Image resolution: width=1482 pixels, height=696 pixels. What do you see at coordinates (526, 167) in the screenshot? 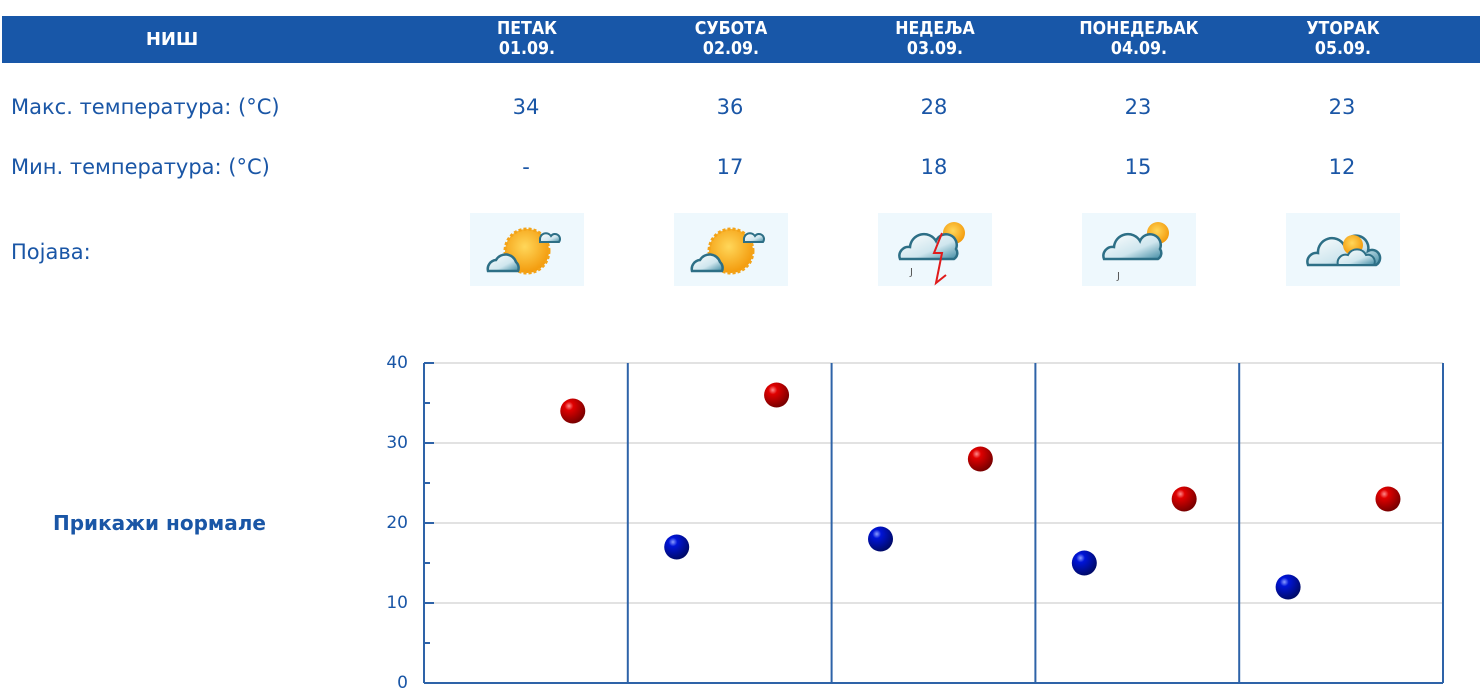
I see `min-temp-value: -` at bounding box center [526, 167].